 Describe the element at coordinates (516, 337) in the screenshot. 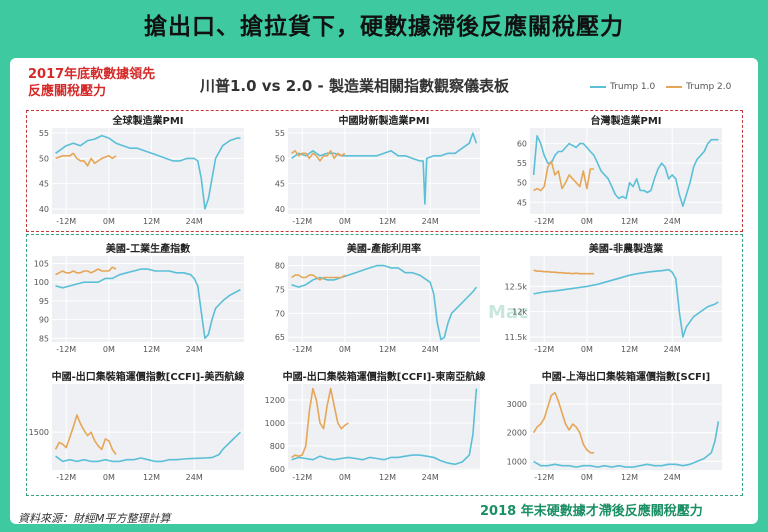

I see `y-tick-label: 11.5k` at that location.